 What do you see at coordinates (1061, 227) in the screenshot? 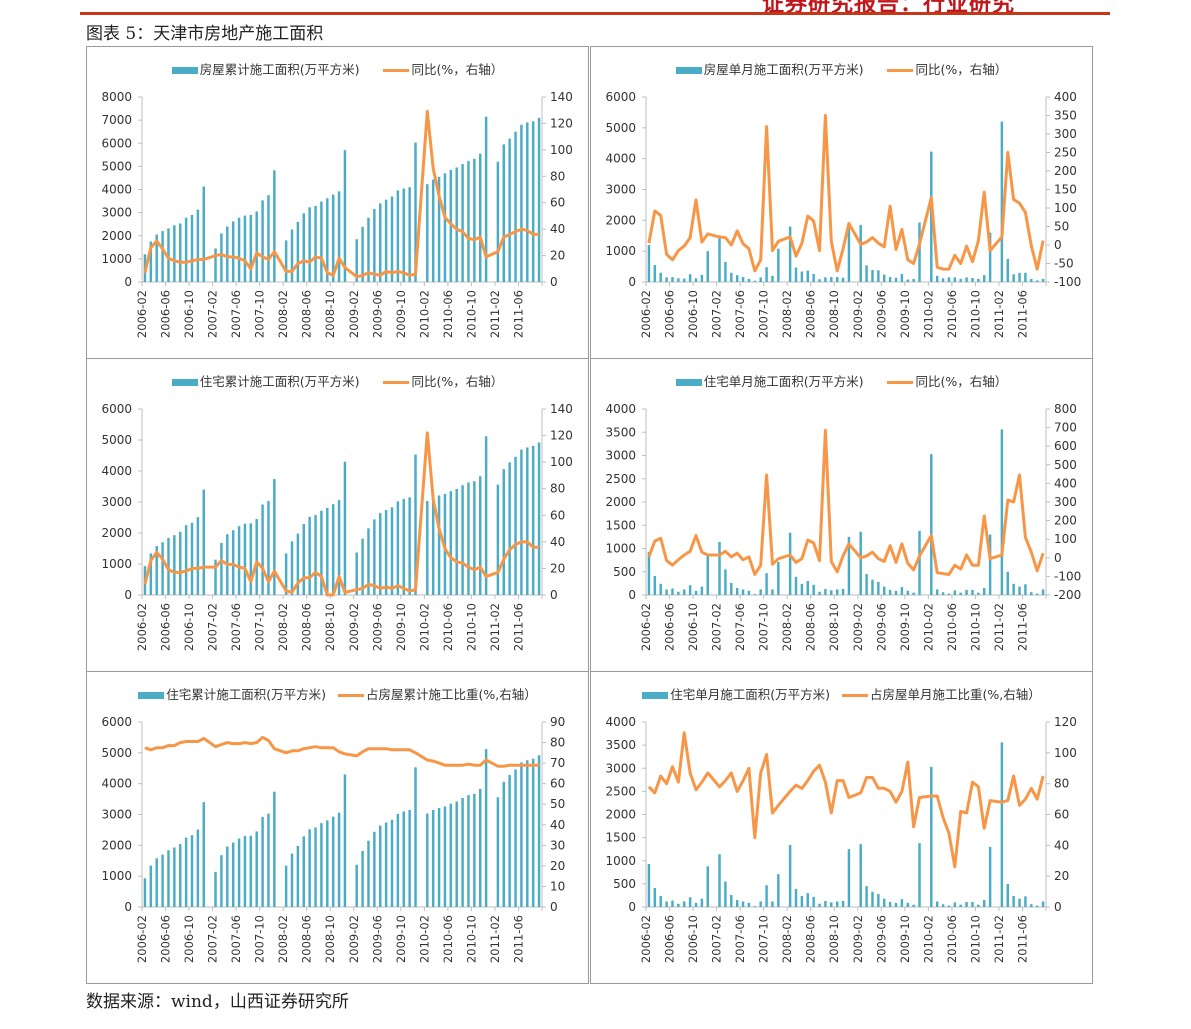
I see `right-axis-tick-label: 50` at bounding box center [1061, 227].